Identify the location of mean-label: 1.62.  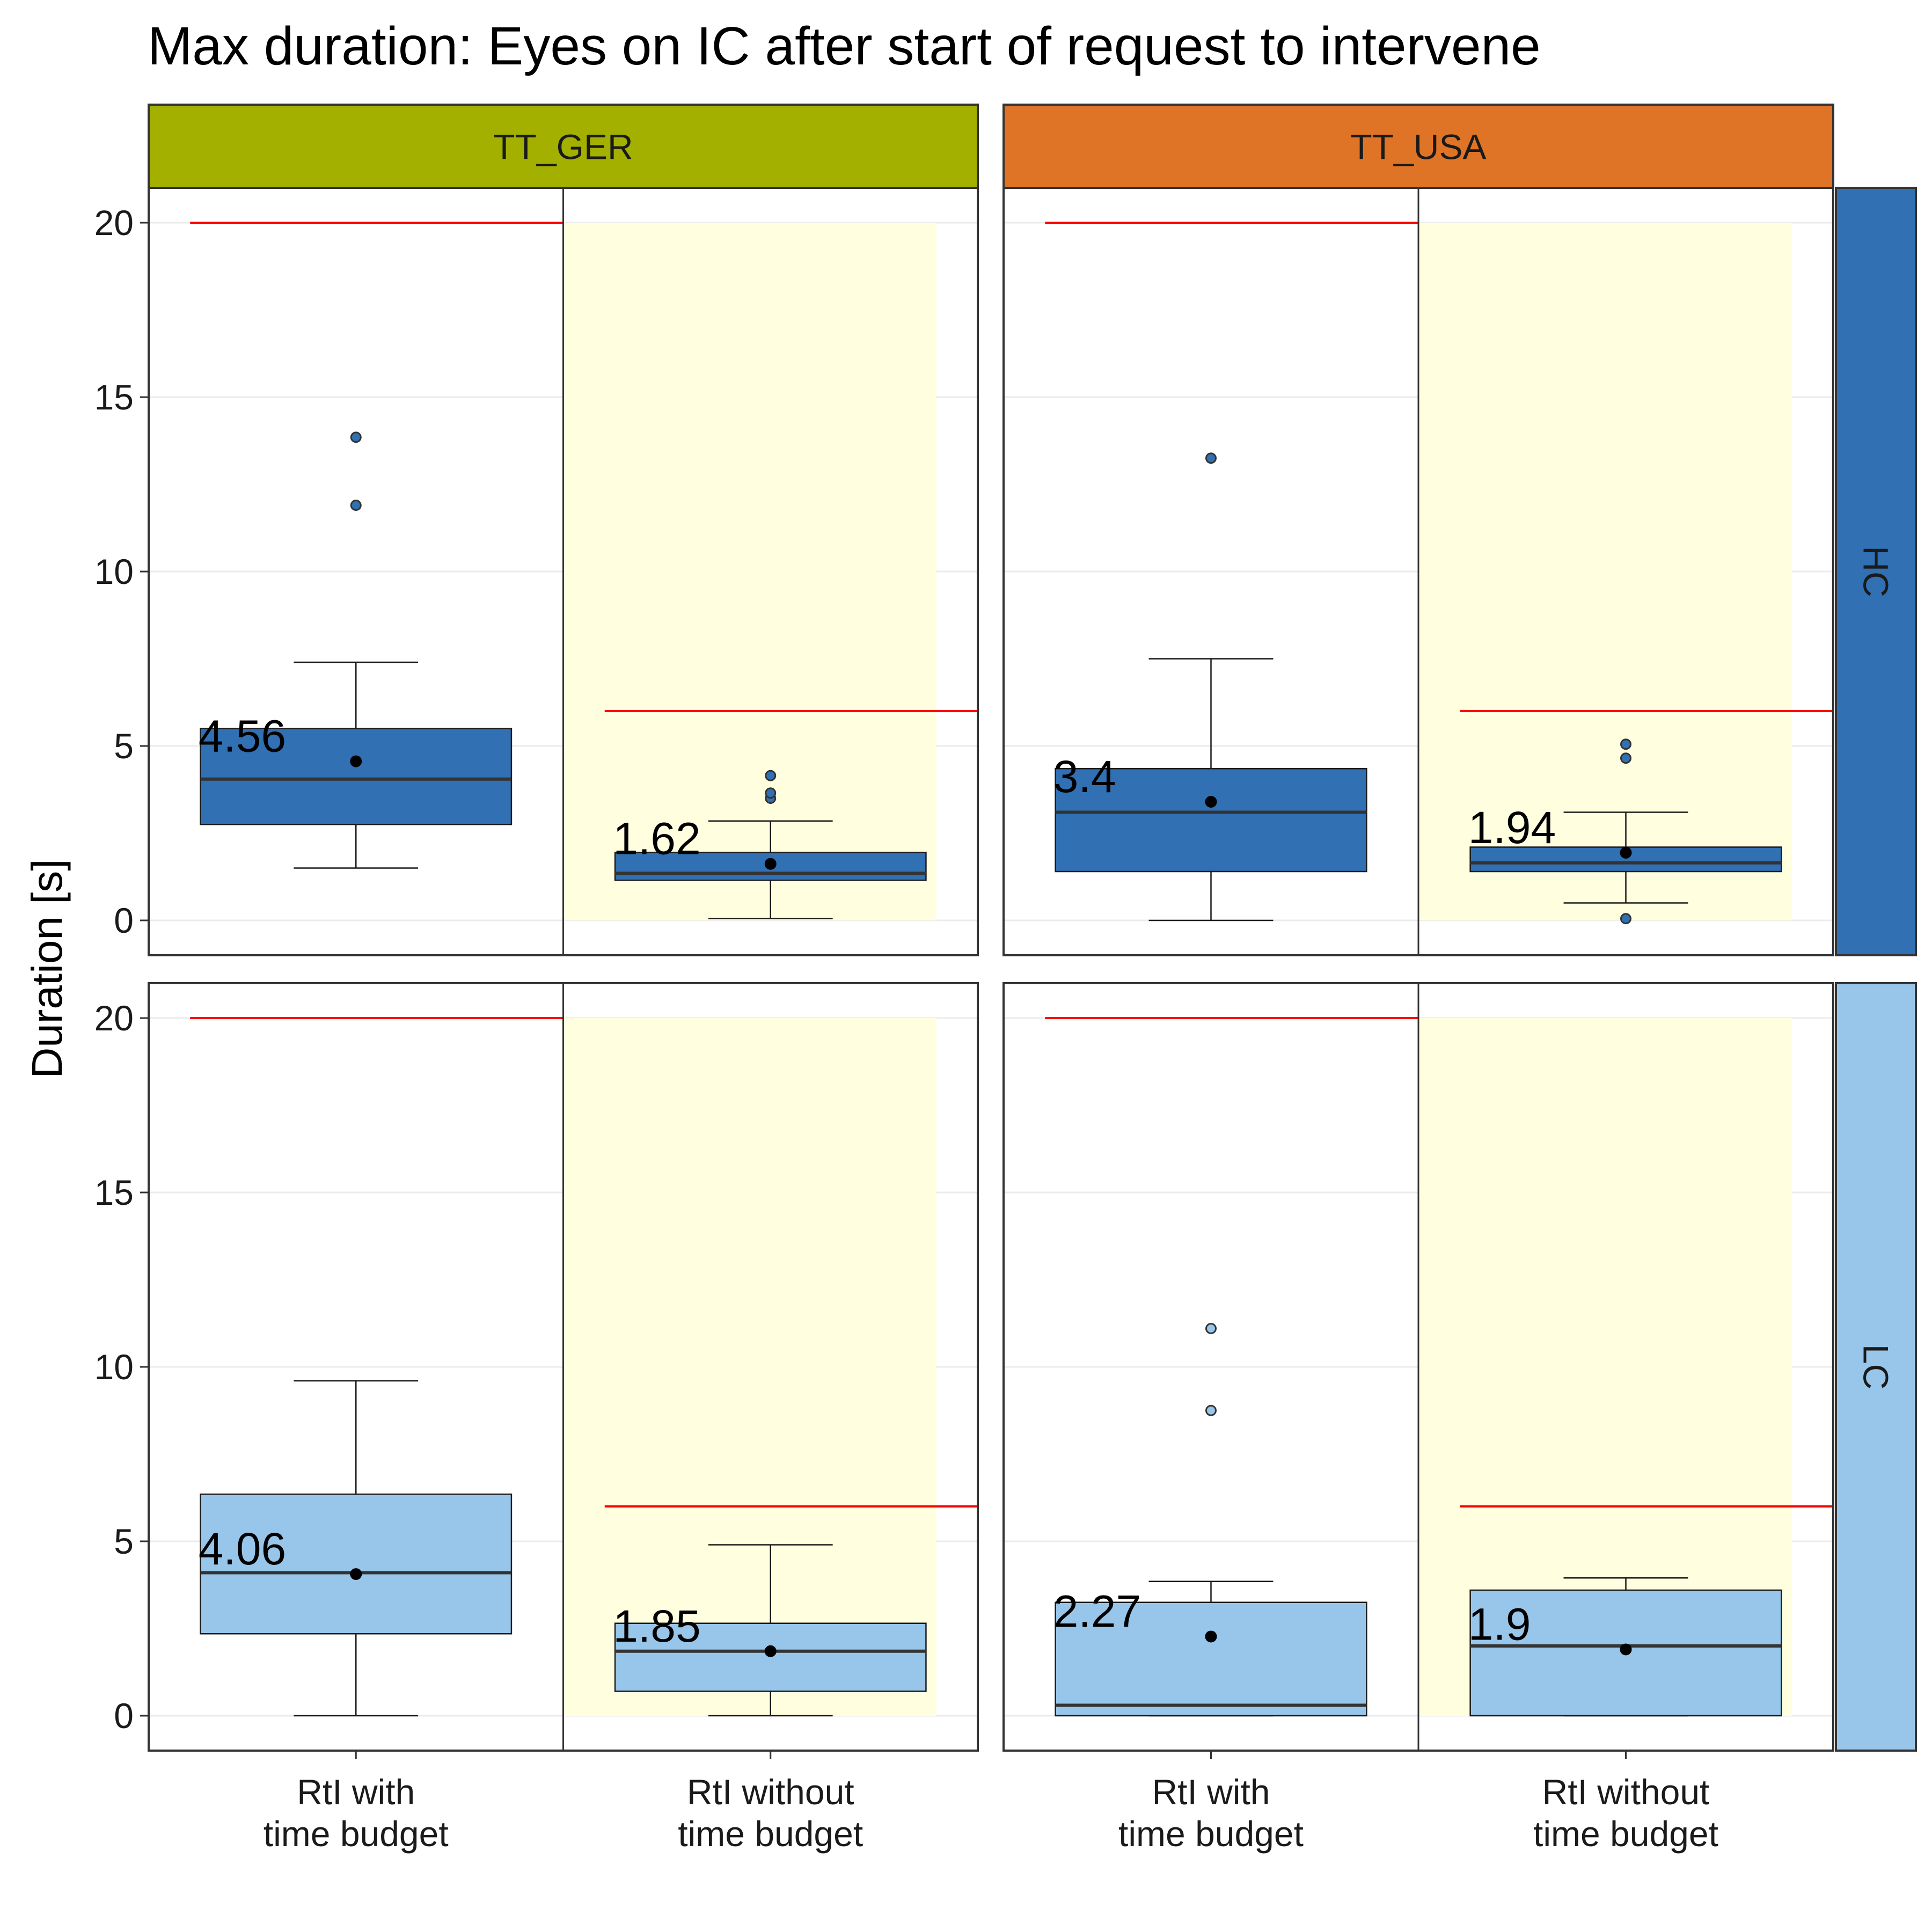
(657, 839).